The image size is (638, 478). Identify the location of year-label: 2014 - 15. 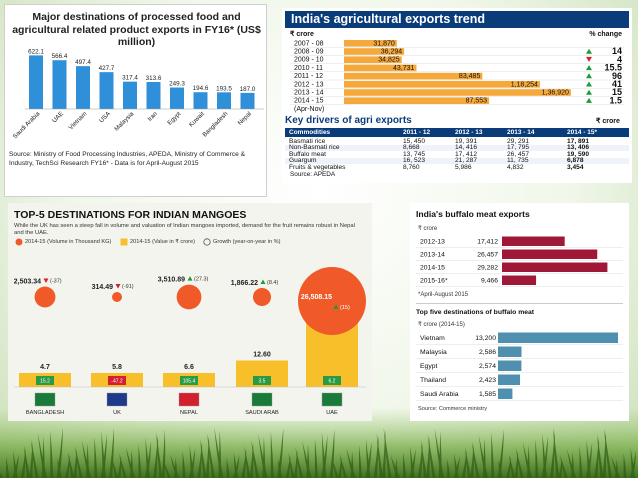
(309, 101).